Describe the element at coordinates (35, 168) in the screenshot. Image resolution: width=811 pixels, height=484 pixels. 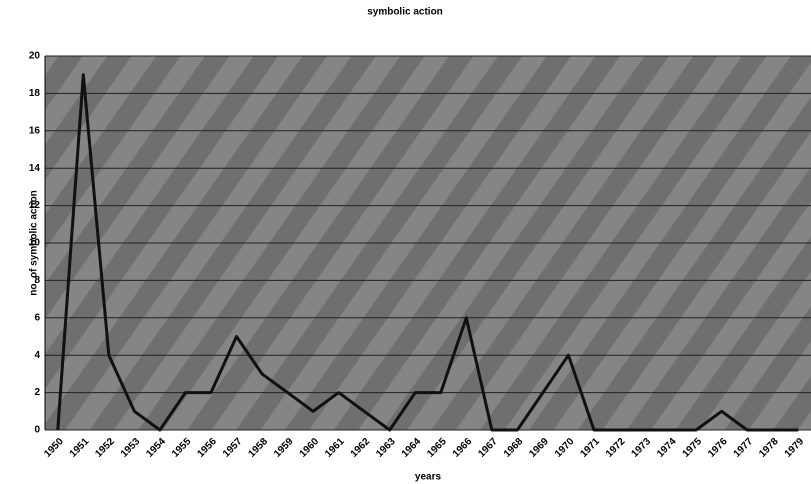
I see `y-tick-label: 14` at that location.